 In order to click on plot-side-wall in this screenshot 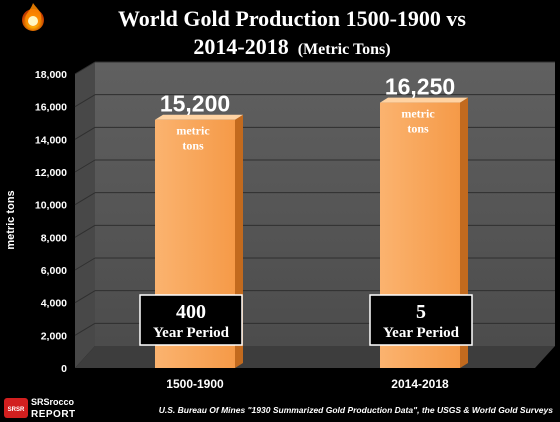, I will do `click(85, 215)`.